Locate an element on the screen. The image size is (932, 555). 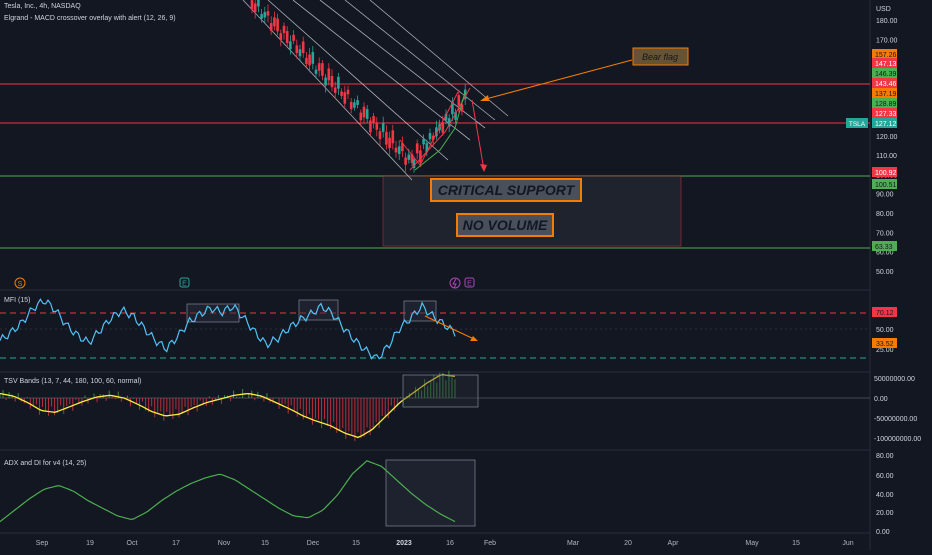
price-badge-label: 137.19 is located at coordinates (886, 94).